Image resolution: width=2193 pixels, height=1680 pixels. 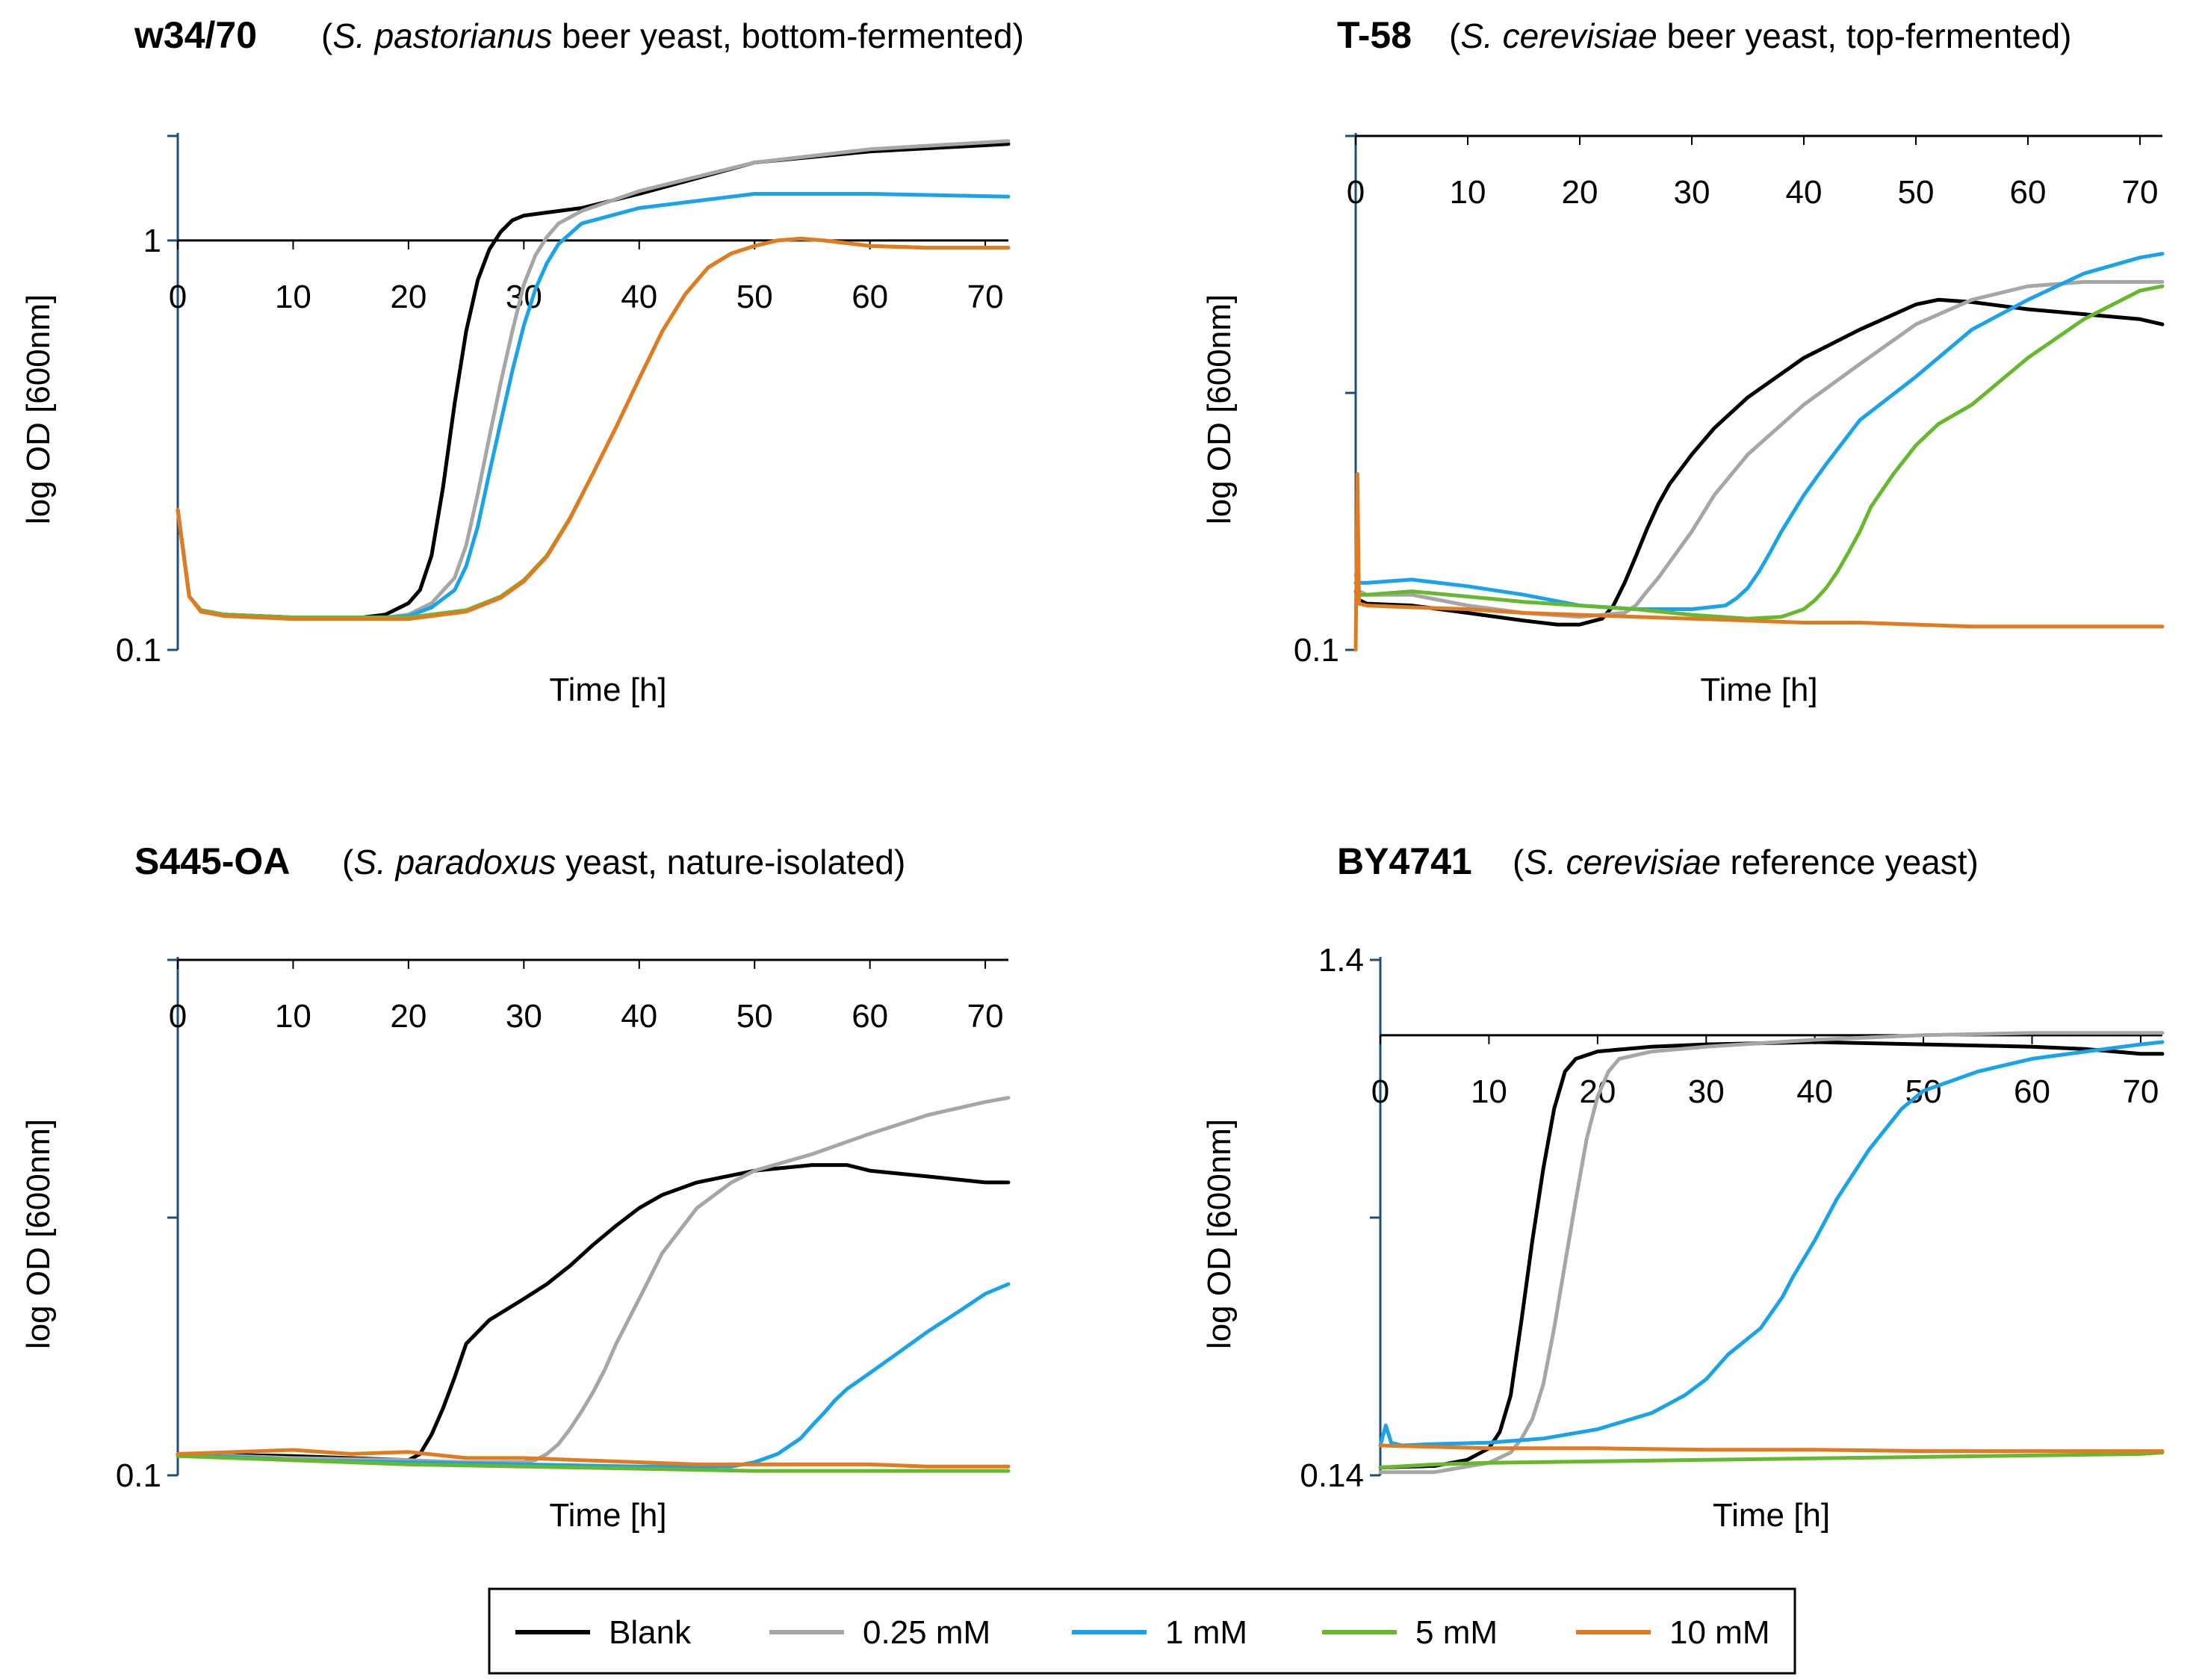 What do you see at coordinates (212, 861) in the screenshot?
I see `panel-title: S445-OA` at bounding box center [212, 861].